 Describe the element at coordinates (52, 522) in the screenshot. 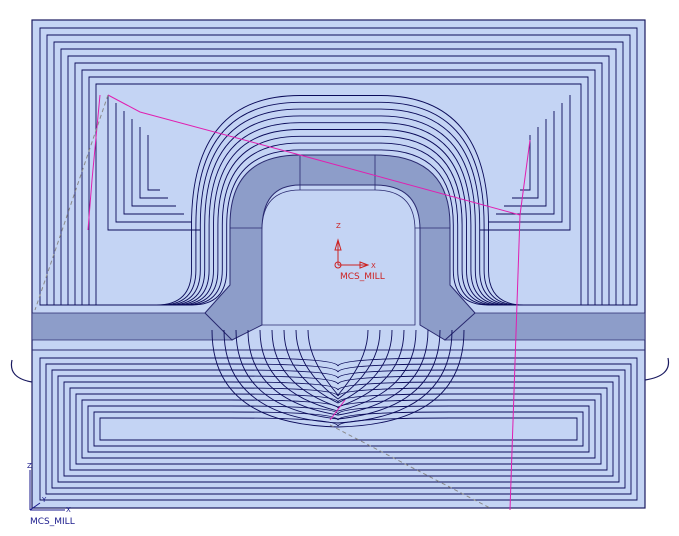

I see `mcs-mill-label: MCS_MILL` at that location.